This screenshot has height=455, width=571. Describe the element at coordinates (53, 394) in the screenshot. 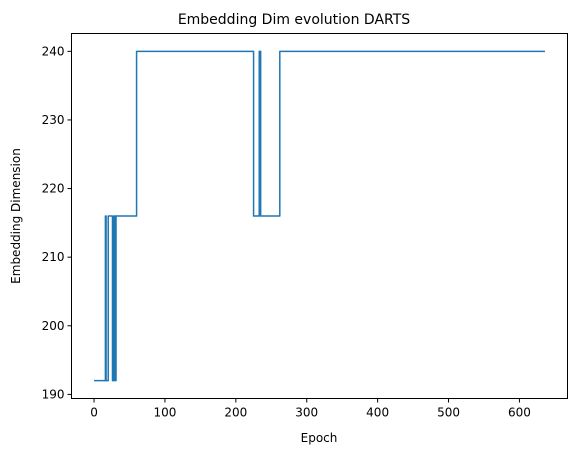

I see `y-tick-label: 190` at that location.